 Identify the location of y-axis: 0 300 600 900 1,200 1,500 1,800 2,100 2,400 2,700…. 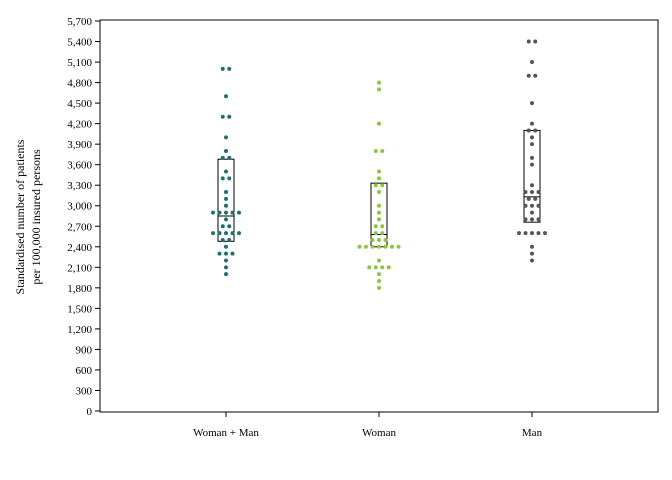
(83, 217).